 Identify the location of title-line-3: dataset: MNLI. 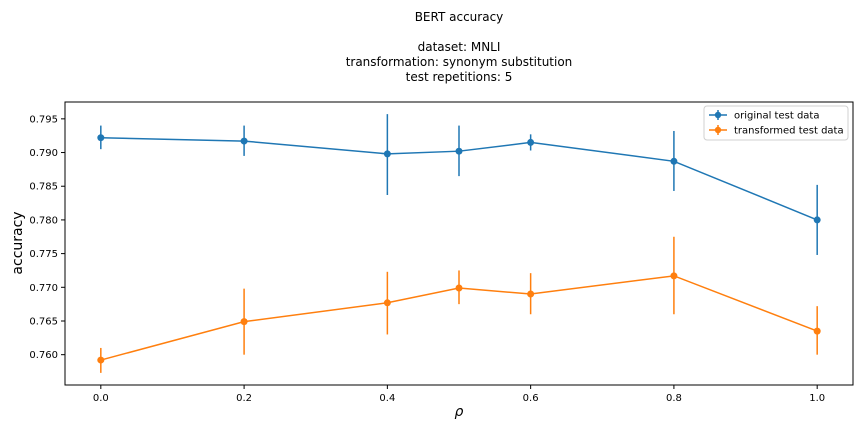
(459, 47).